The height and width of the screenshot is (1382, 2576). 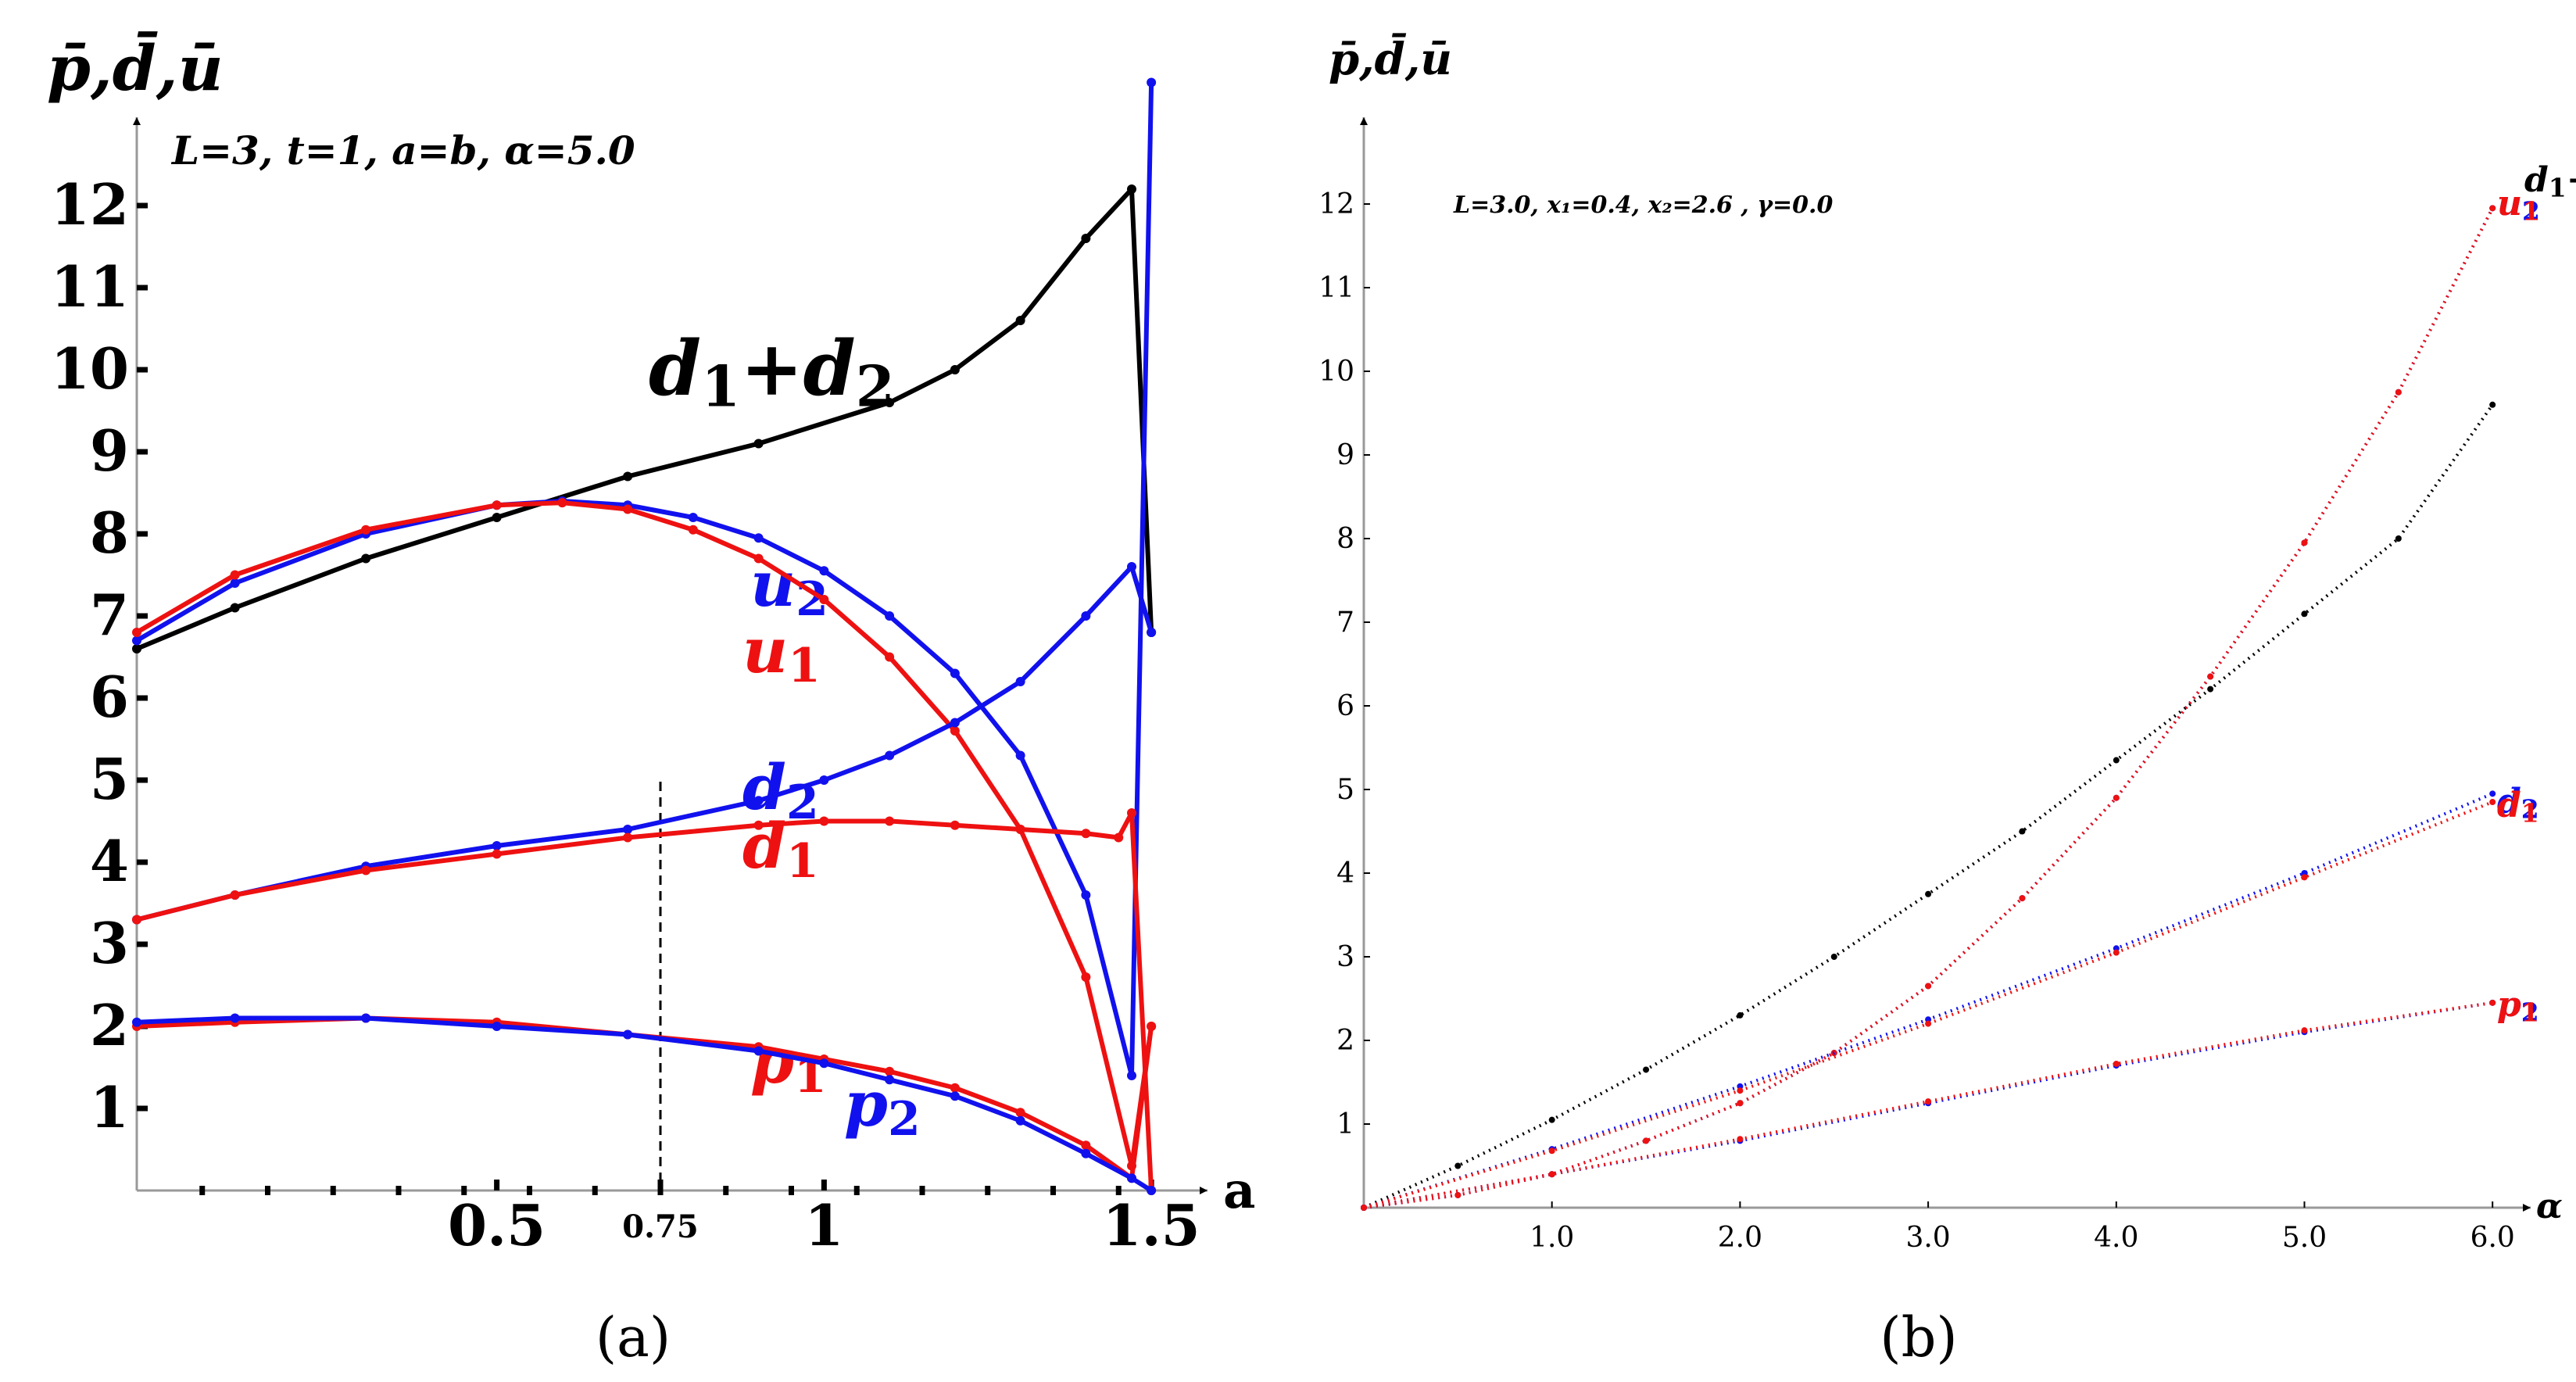 What do you see at coordinates (660, 1226) in the screenshot?
I see `x-tick-label: 0.75` at bounding box center [660, 1226].